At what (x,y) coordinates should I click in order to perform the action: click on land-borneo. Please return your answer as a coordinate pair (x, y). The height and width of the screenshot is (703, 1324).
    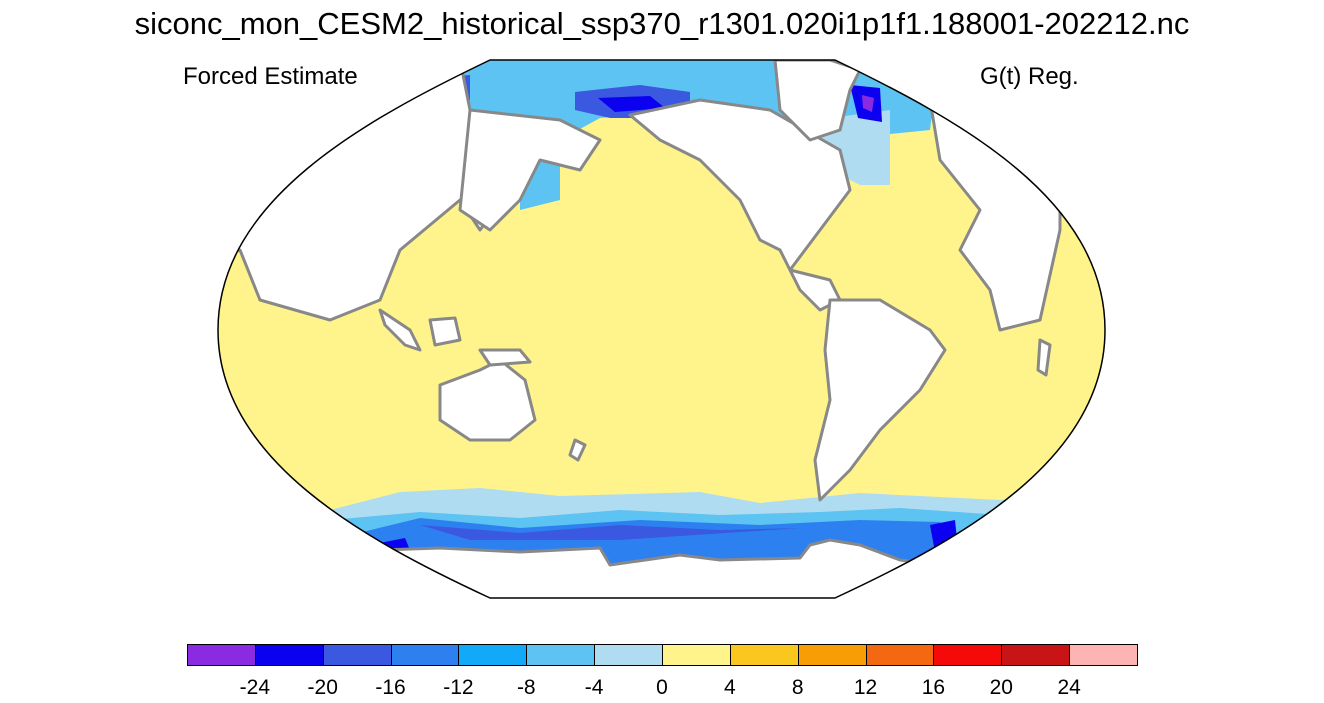
    Looking at the image, I should click on (445, 331).